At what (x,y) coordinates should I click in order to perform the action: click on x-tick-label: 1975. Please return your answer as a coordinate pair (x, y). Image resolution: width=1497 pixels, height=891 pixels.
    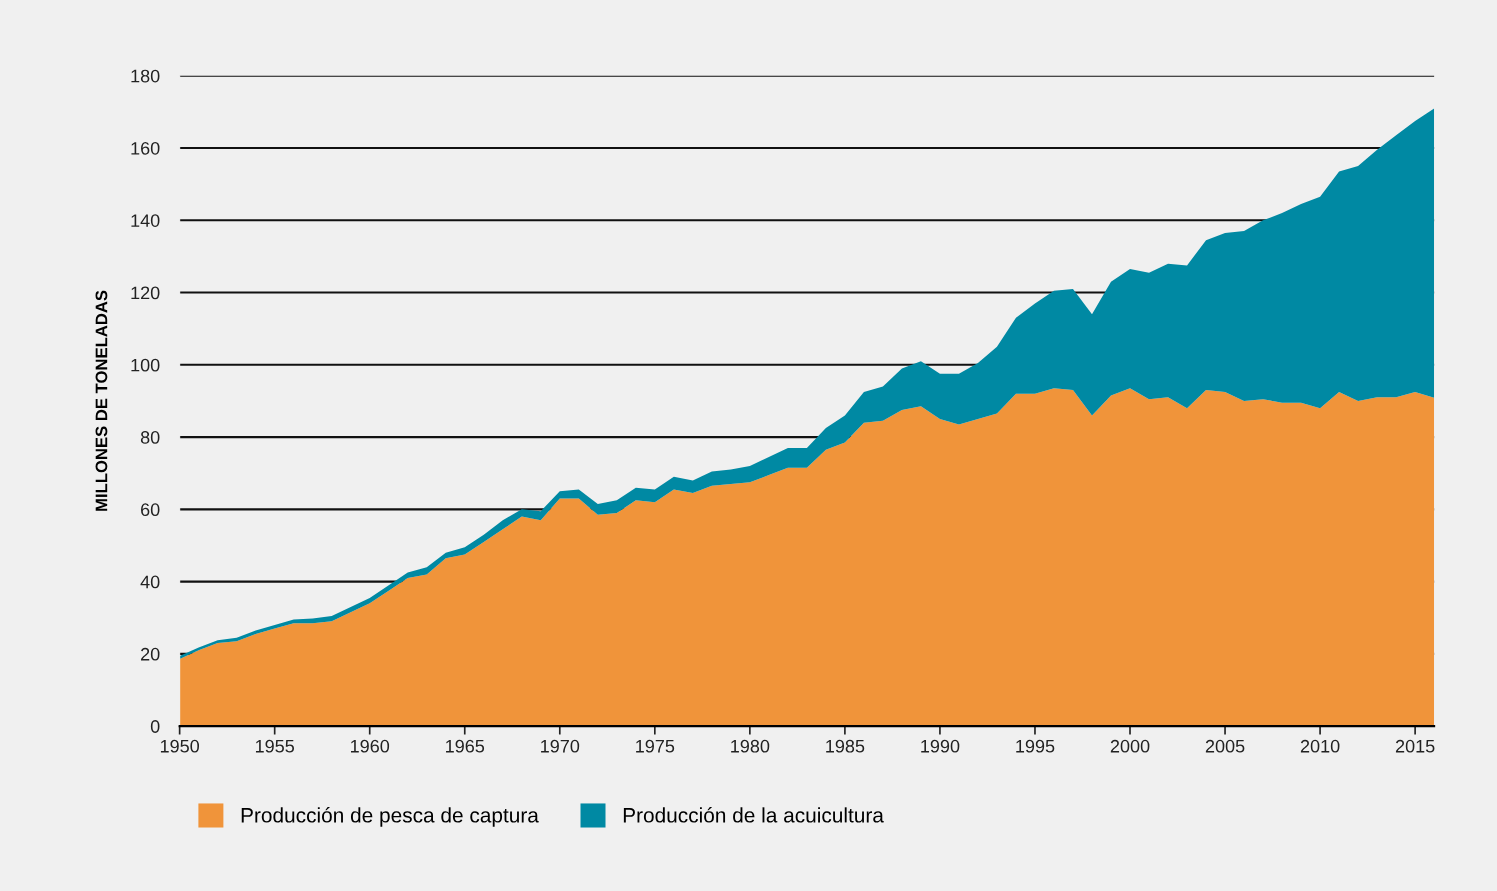
    Looking at the image, I should click on (655, 746).